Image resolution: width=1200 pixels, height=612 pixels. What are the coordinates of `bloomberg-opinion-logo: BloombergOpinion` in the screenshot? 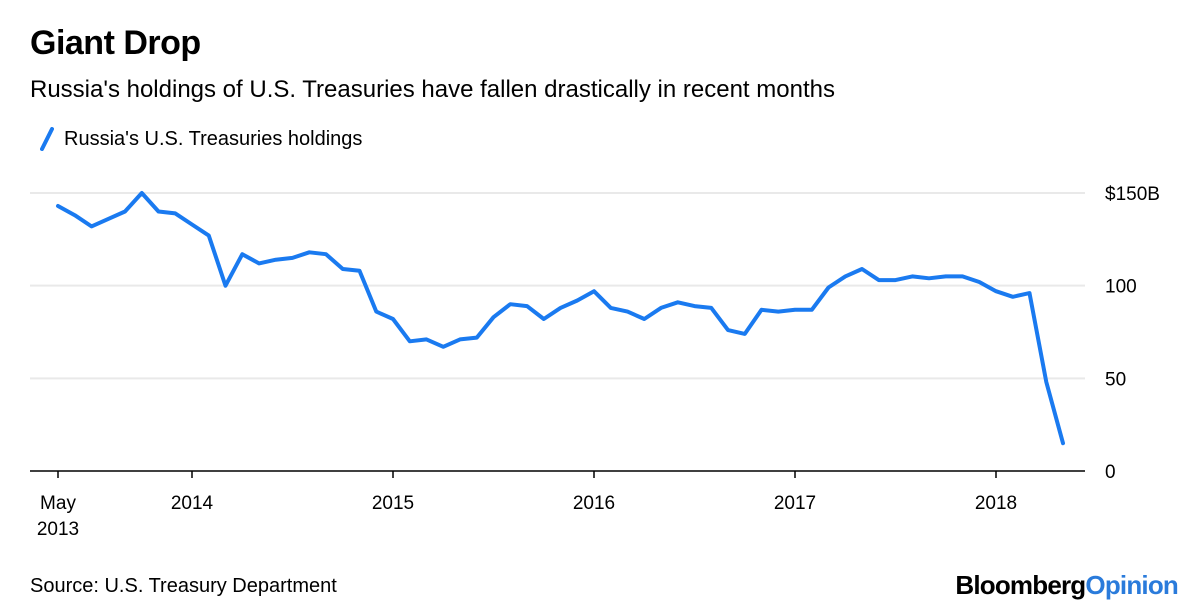 It's located at (1066, 585).